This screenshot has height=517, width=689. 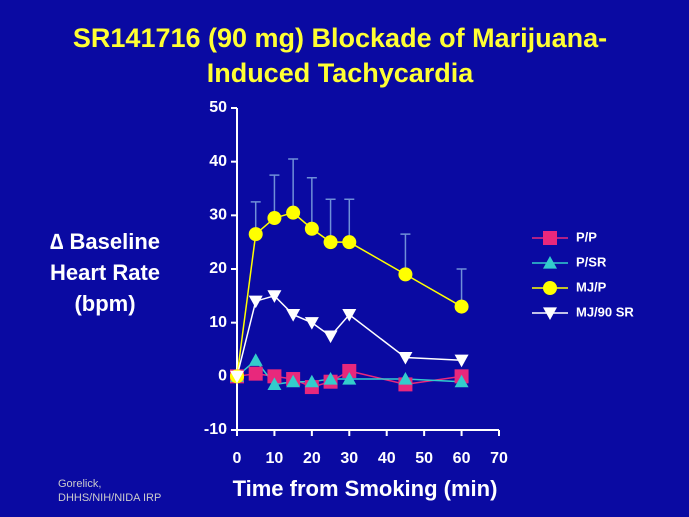 What do you see at coordinates (424, 458) in the screenshot?
I see `x-tick-label: 50` at bounding box center [424, 458].